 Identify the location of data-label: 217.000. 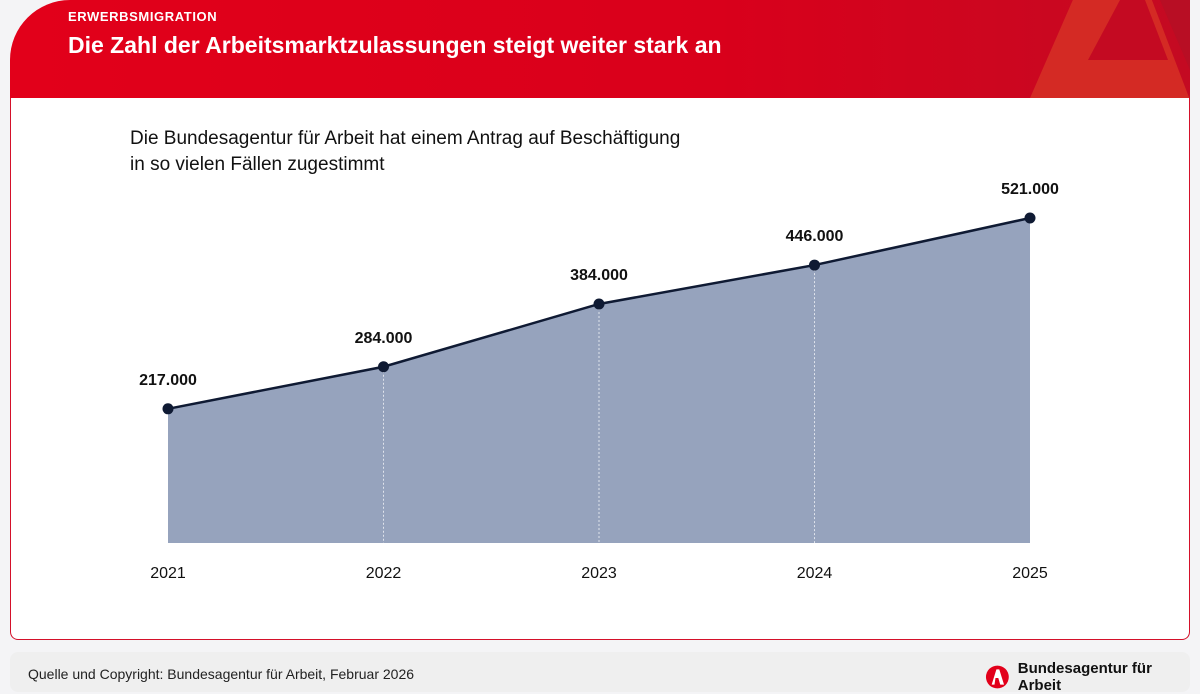
(168, 380).